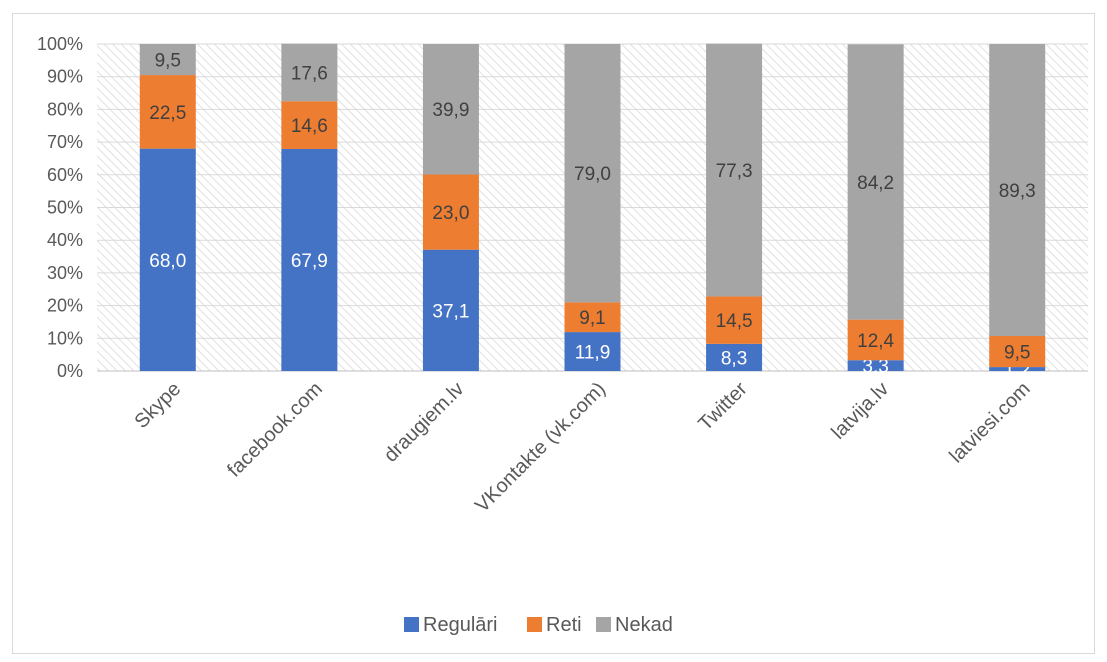  I want to click on y-axis: 0% 10% 20% 30% 40% 50% 60% 70% 80% 90% 100%, so click(60, 207).